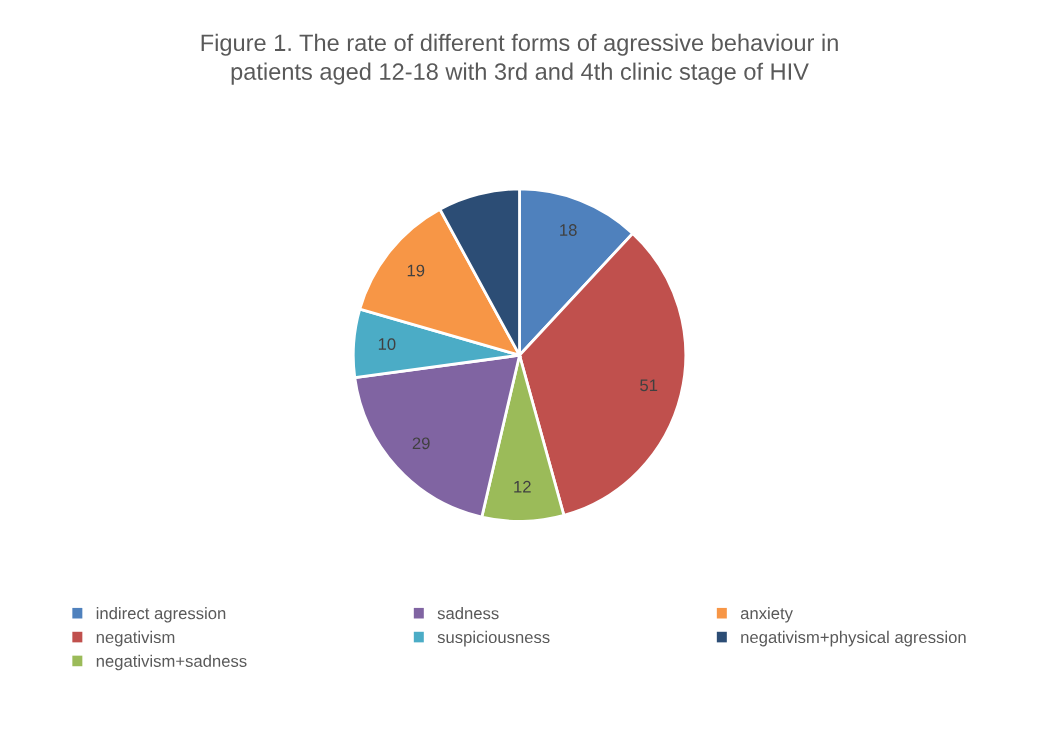  What do you see at coordinates (135, 638) in the screenshot?
I see `legend-label: negativism` at bounding box center [135, 638].